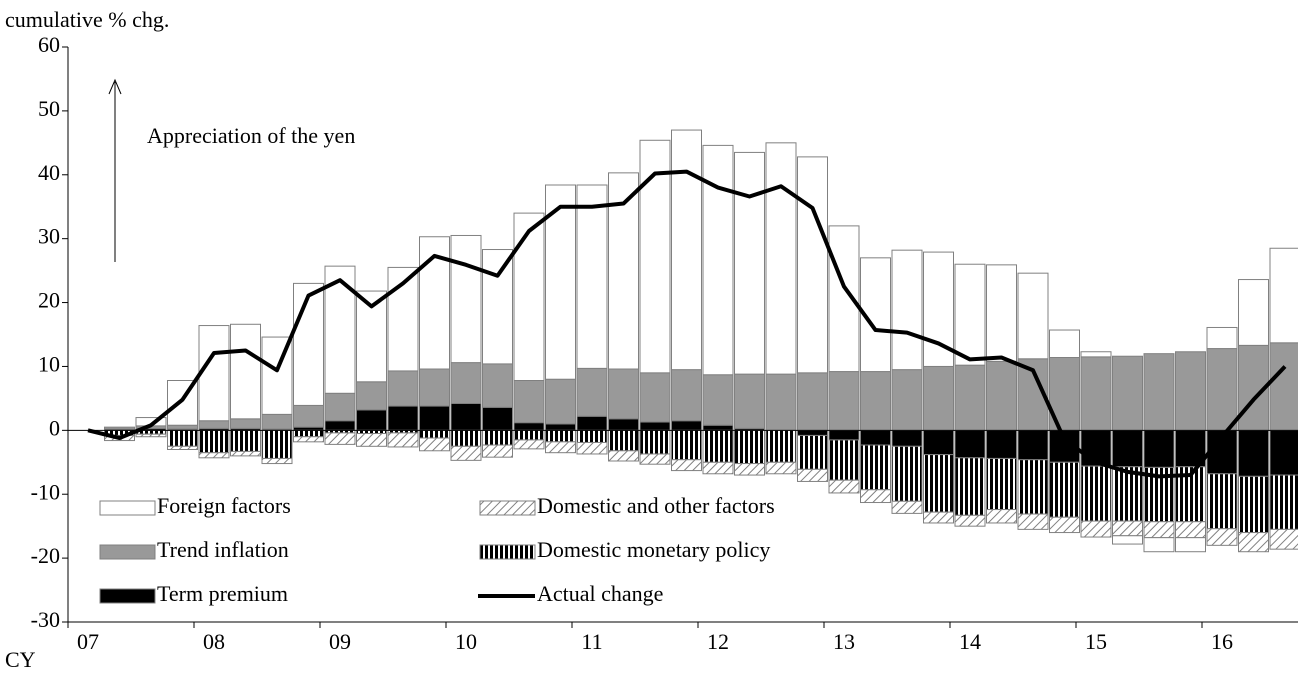 This screenshot has height=677, width=1298. Describe the element at coordinates (844, 641) in the screenshot. I see `x-tick-label: 13` at that location.